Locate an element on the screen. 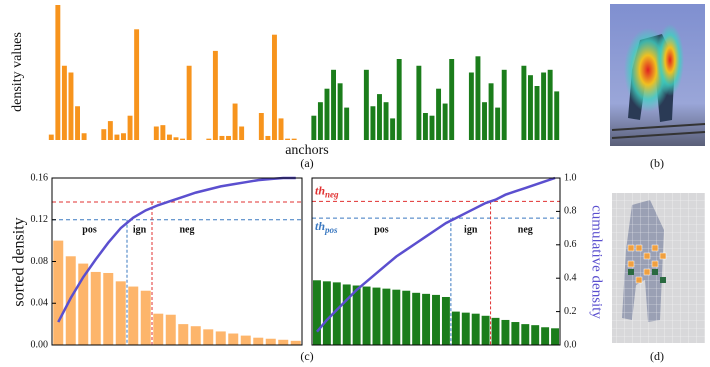  y2-tick-label: 0.8 is located at coordinates (570, 211).